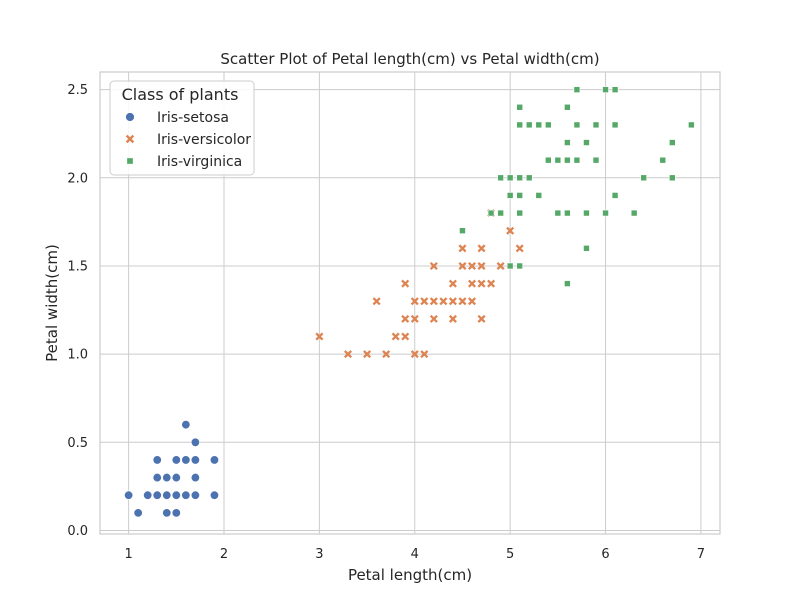  I want to click on y-tick-label: 1.5, so click(77, 266).